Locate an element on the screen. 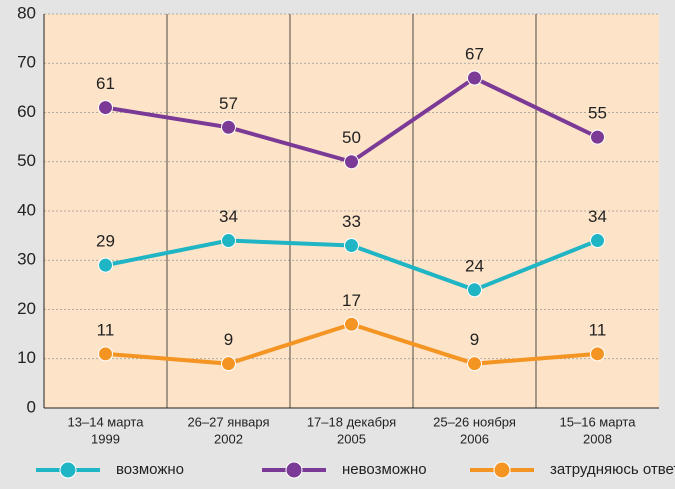  legend-label: невозможно is located at coordinates (384, 469).